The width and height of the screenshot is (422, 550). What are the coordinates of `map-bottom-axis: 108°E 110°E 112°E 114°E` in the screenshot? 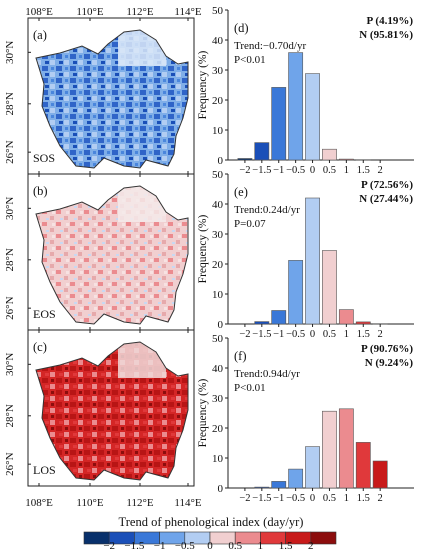 It's located at (113, 503).